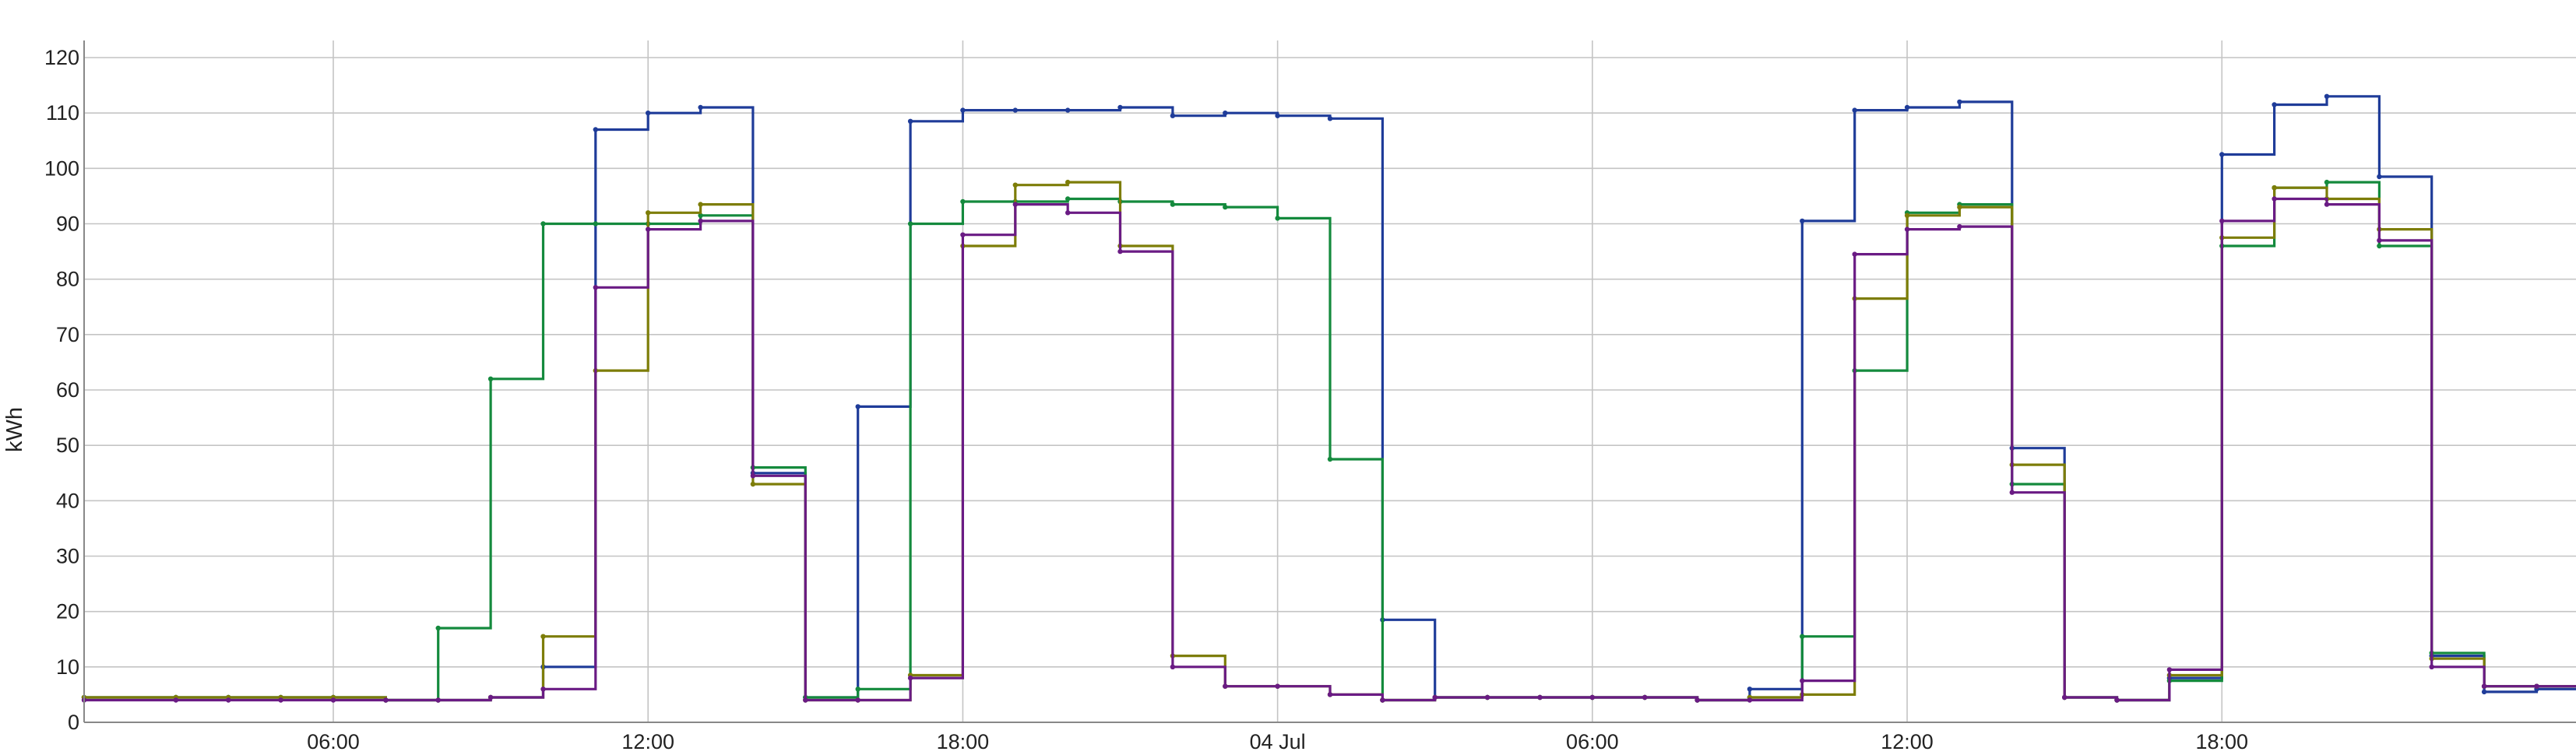 This screenshot has height=755, width=2576. Describe the element at coordinates (73, 722) in the screenshot. I see `y-tick-label: 0` at that location.